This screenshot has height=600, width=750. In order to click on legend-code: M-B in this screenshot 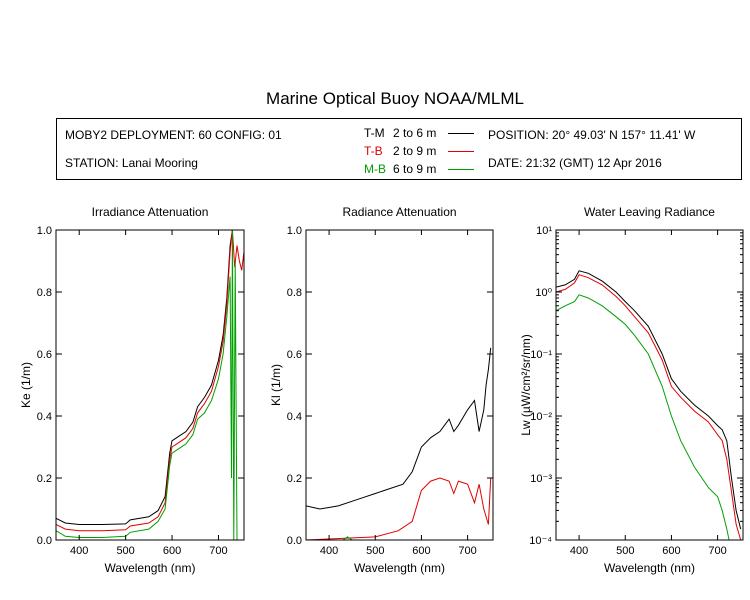, I will do `click(375, 169)`.